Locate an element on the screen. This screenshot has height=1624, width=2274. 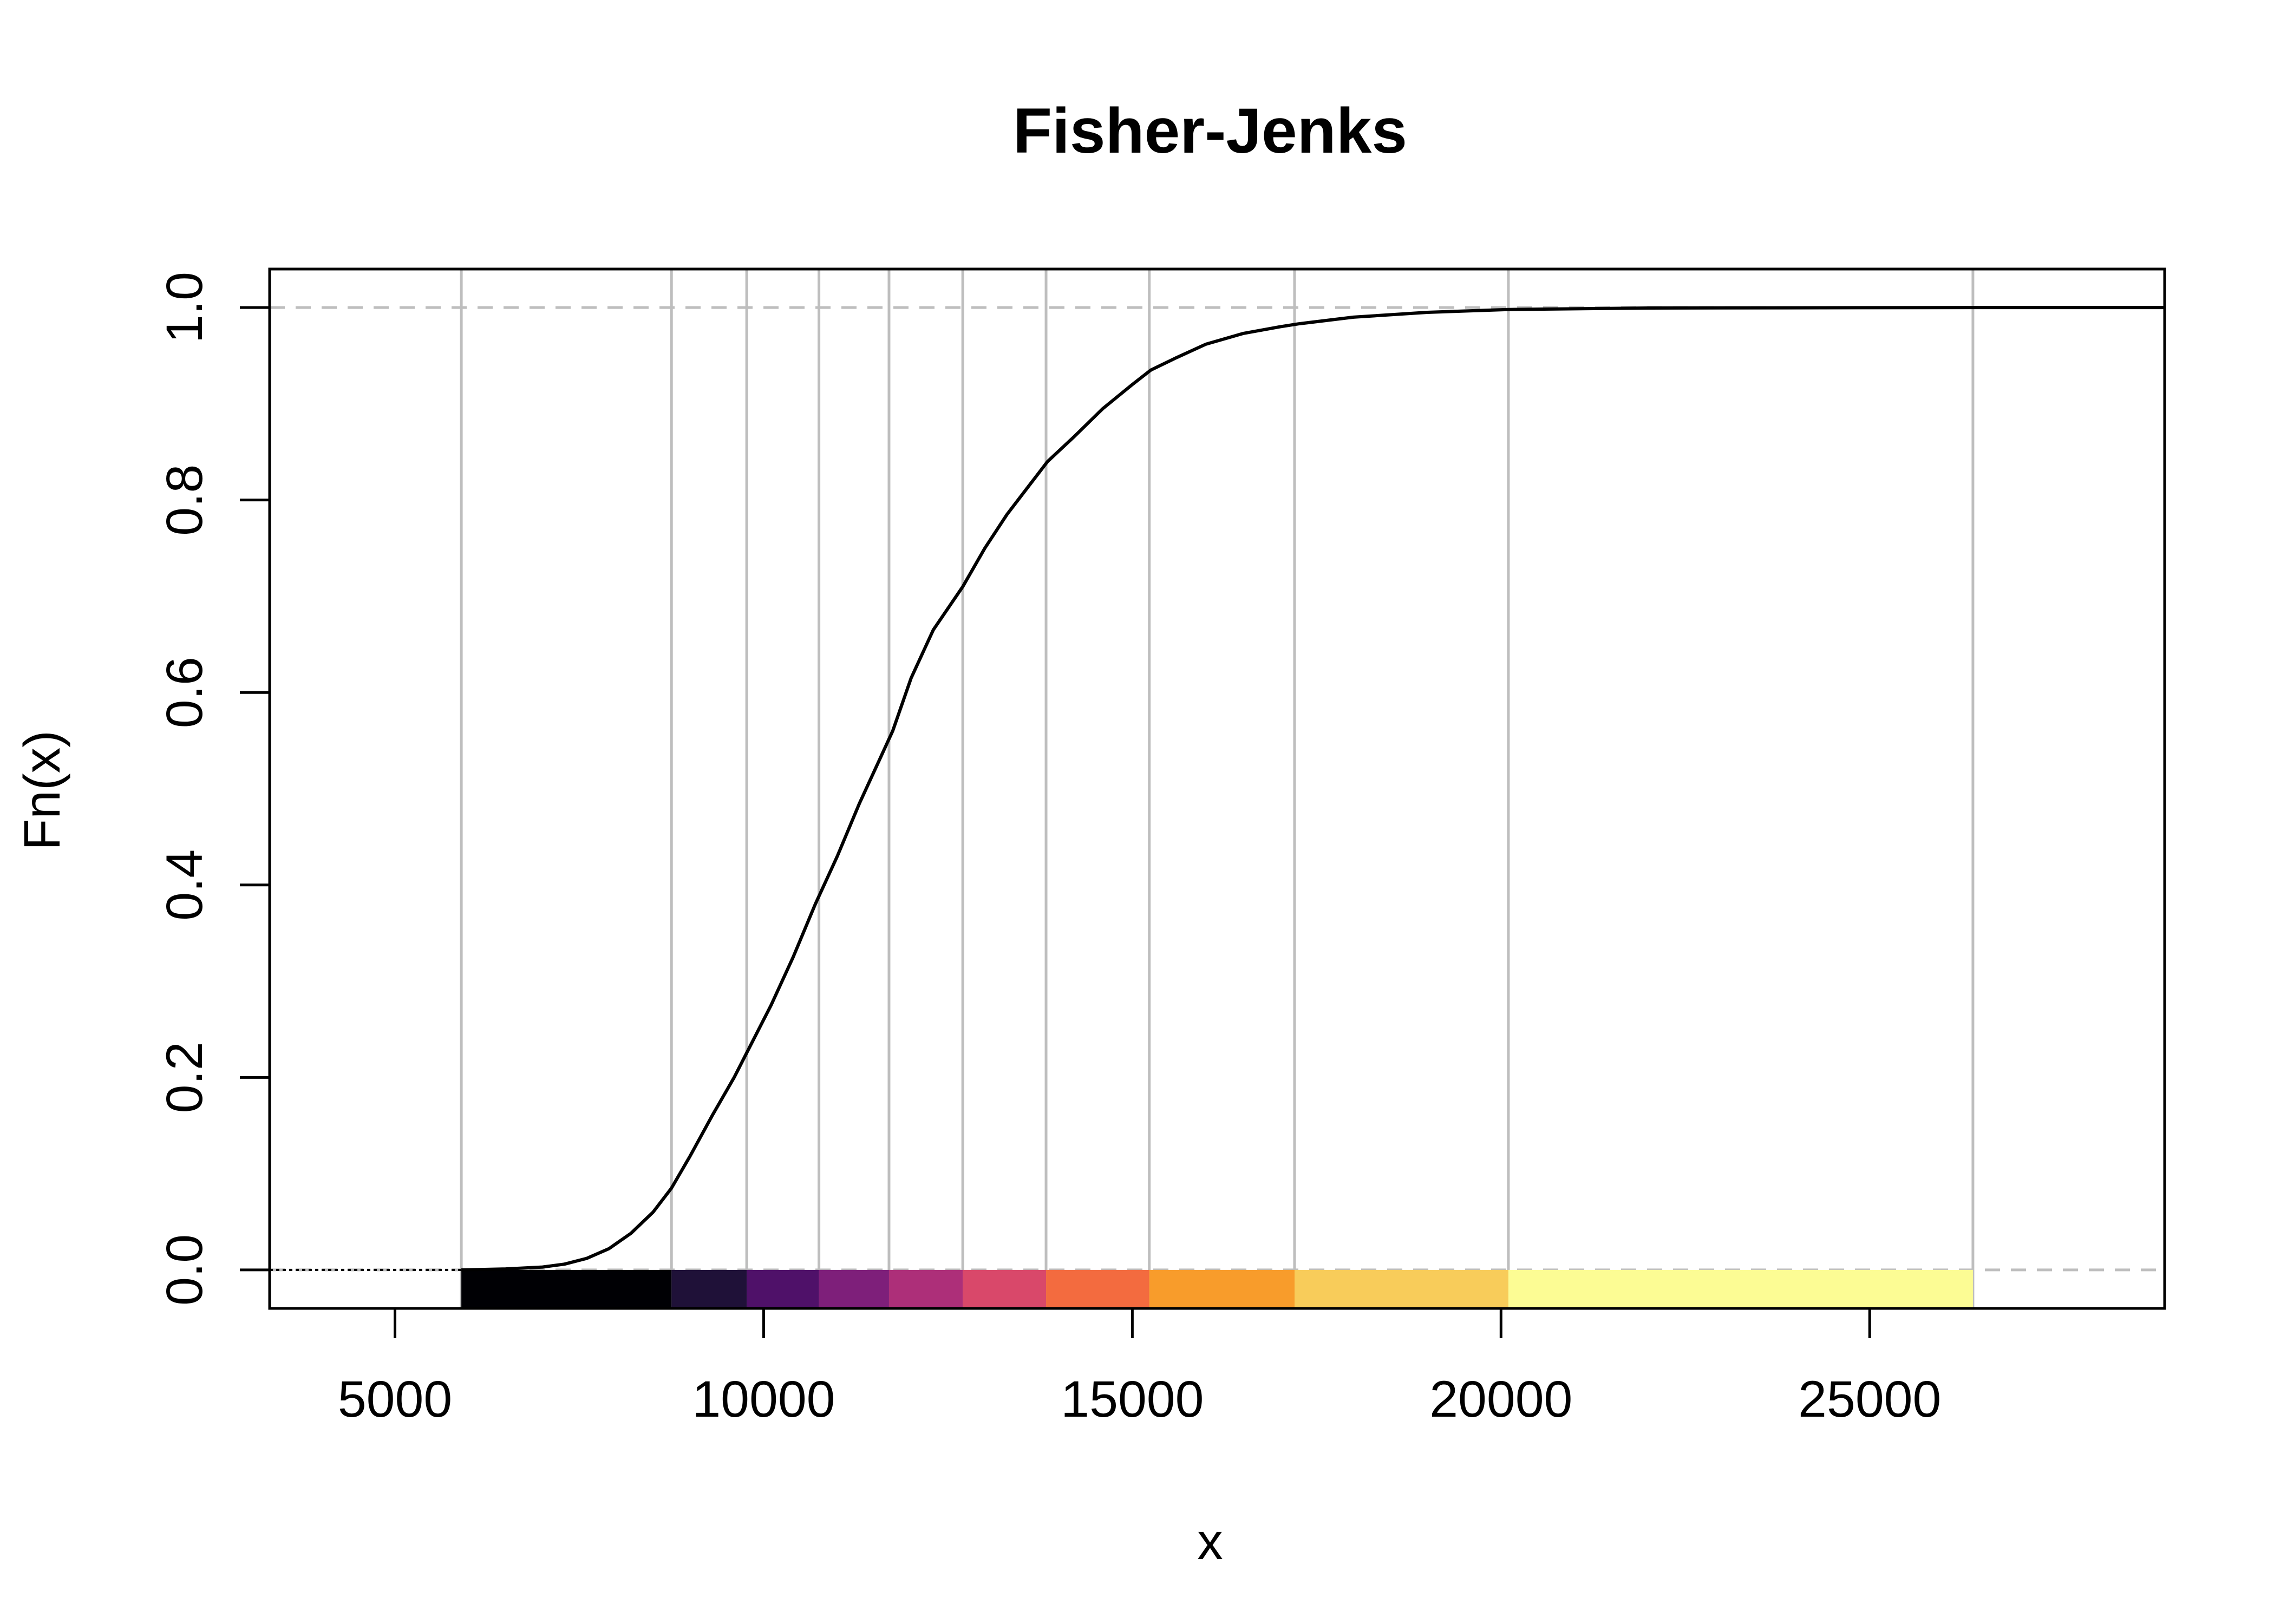
y-tick-label: 0.4 is located at coordinates (185, 885).